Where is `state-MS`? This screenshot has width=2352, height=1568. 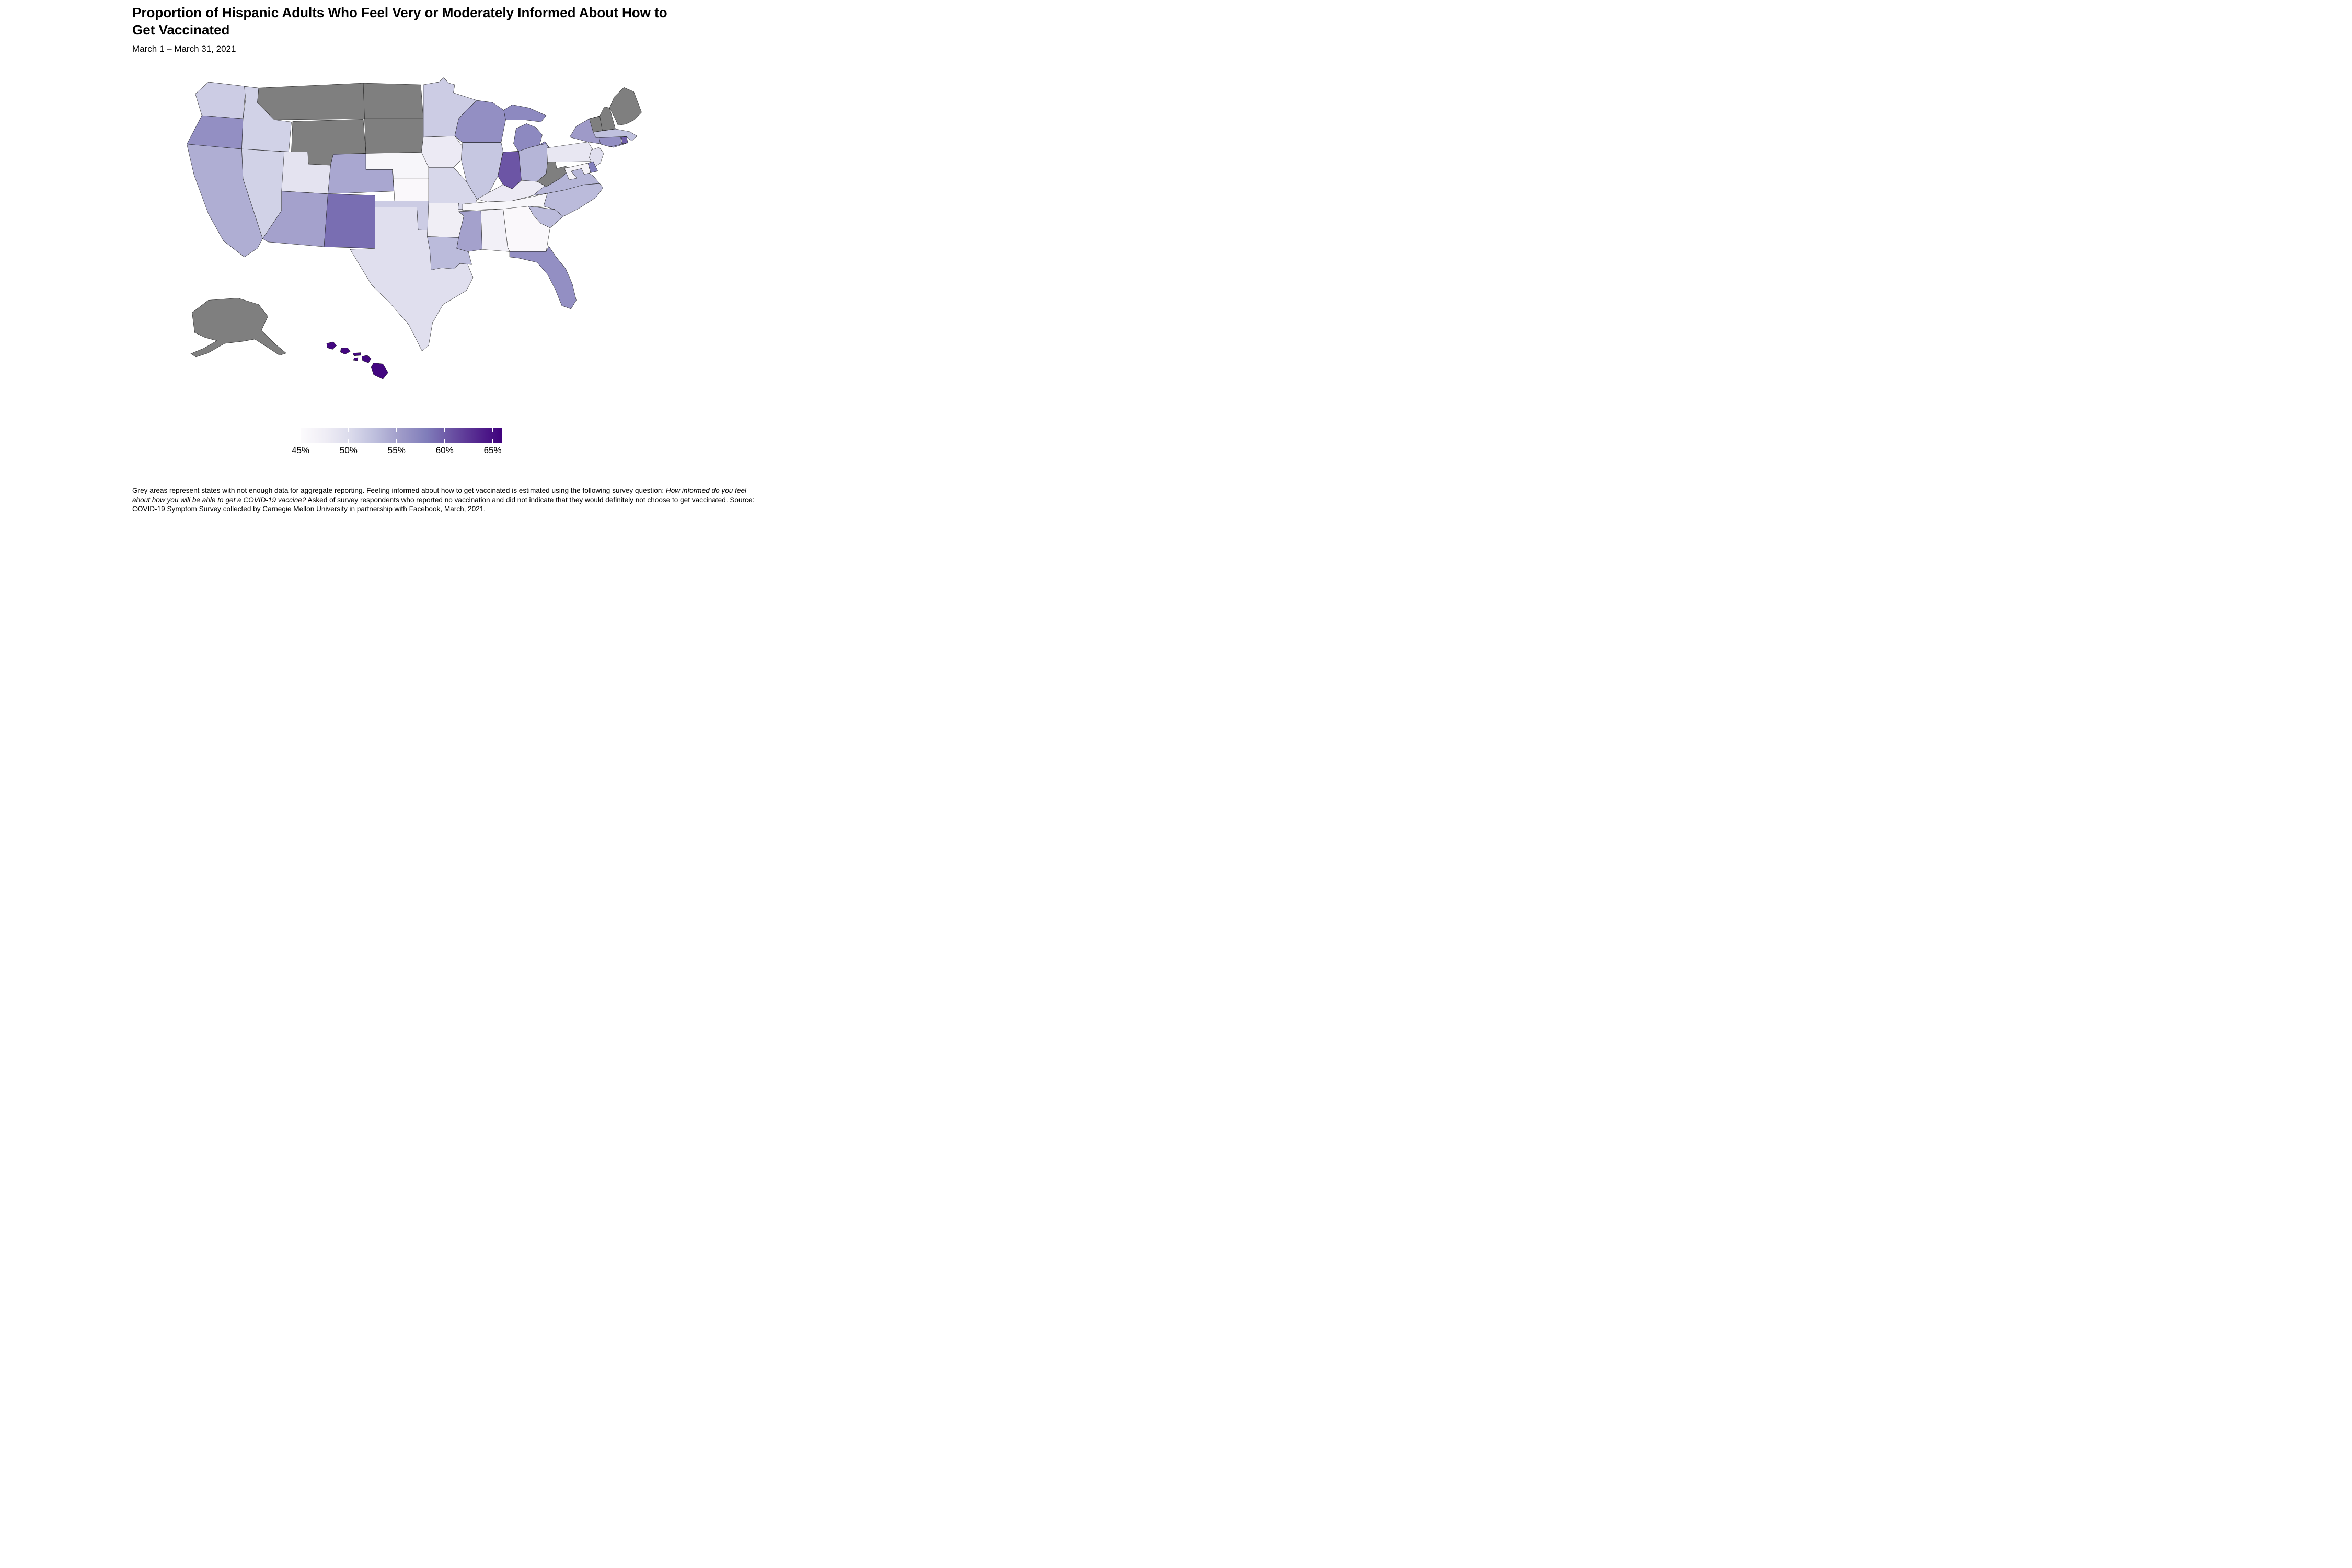
state-MS is located at coordinates (469, 231).